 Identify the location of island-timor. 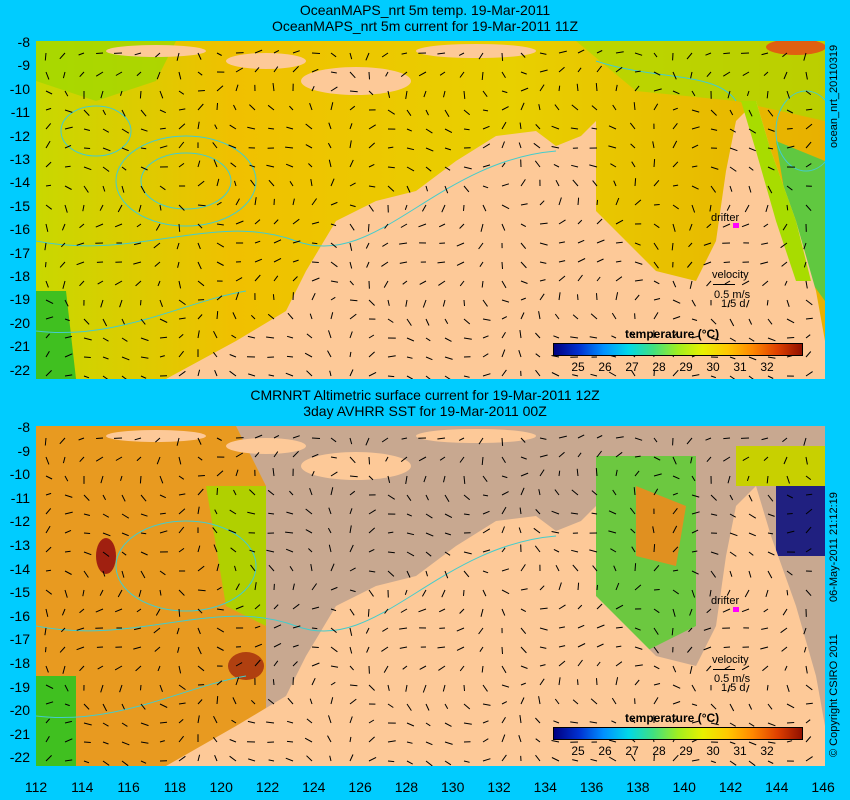
(356, 81).